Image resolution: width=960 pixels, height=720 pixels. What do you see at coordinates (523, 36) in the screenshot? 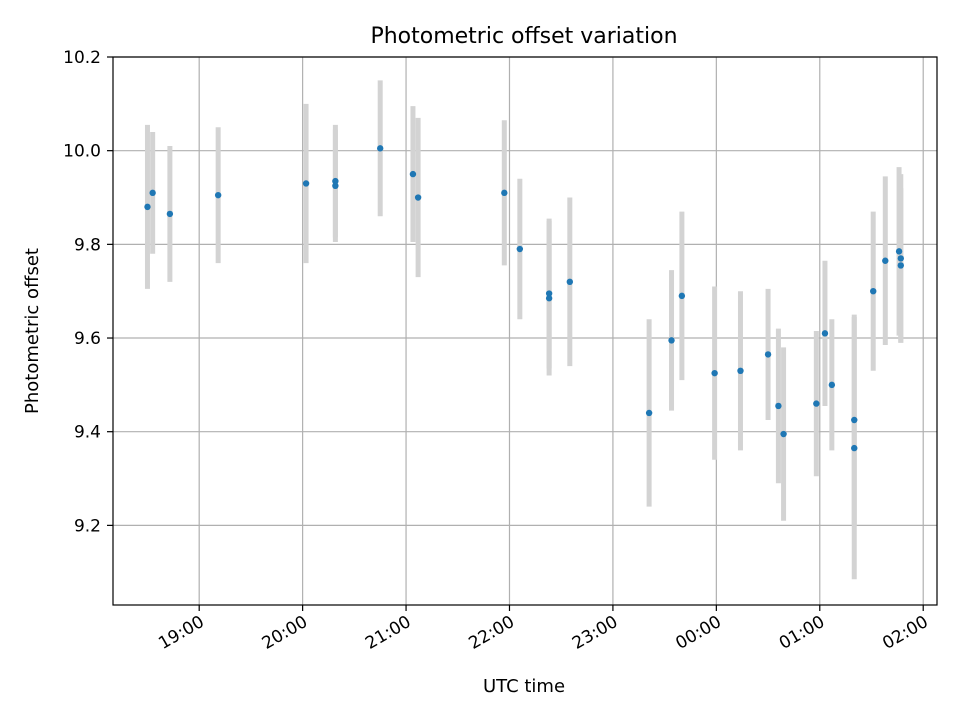
I see `chart-title: Photometric offset variation` at bounding box center [523, 36].